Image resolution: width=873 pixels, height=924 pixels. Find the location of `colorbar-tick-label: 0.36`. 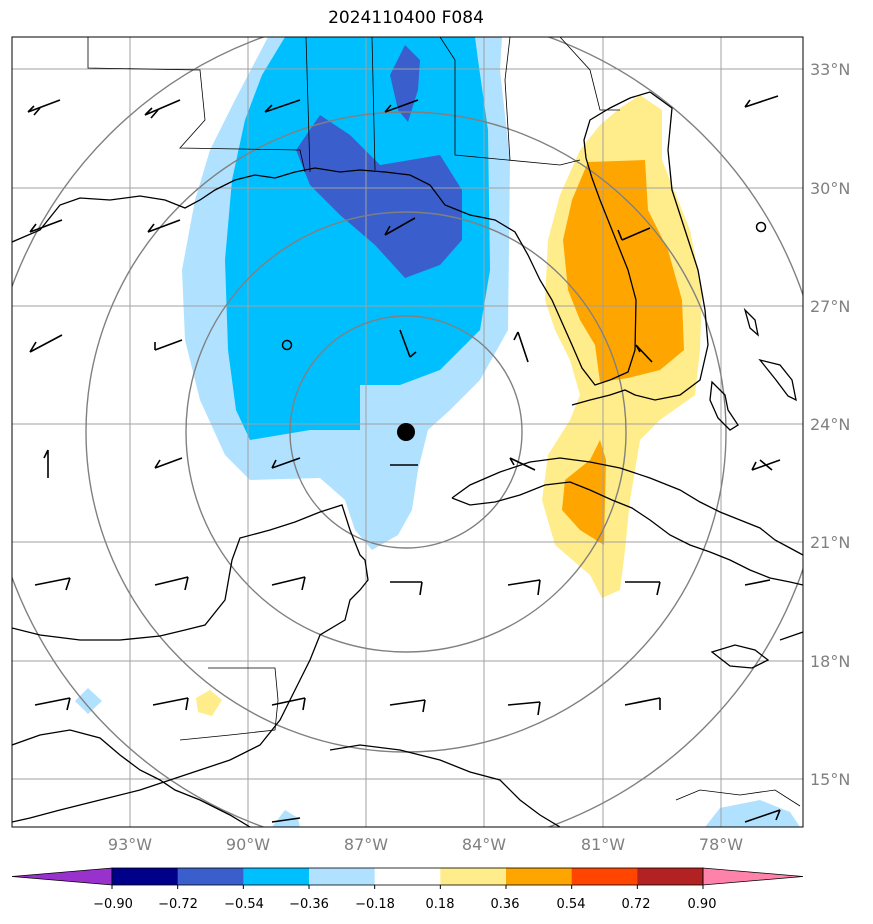

colorbar-tick-label: 0.36 is located at coordinates (505, 904).